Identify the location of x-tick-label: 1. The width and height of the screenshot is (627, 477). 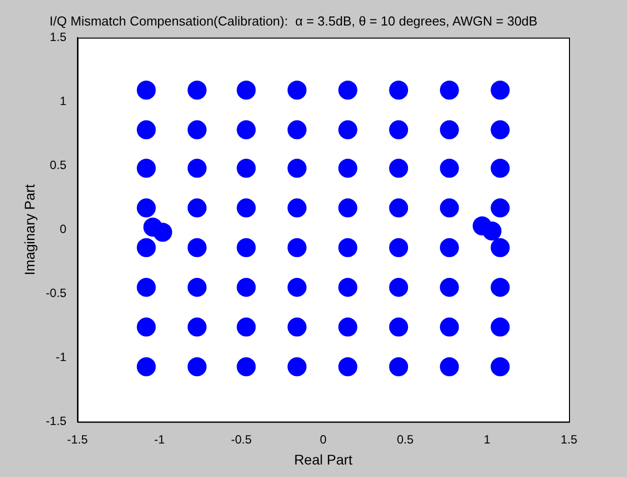
(487, 439).